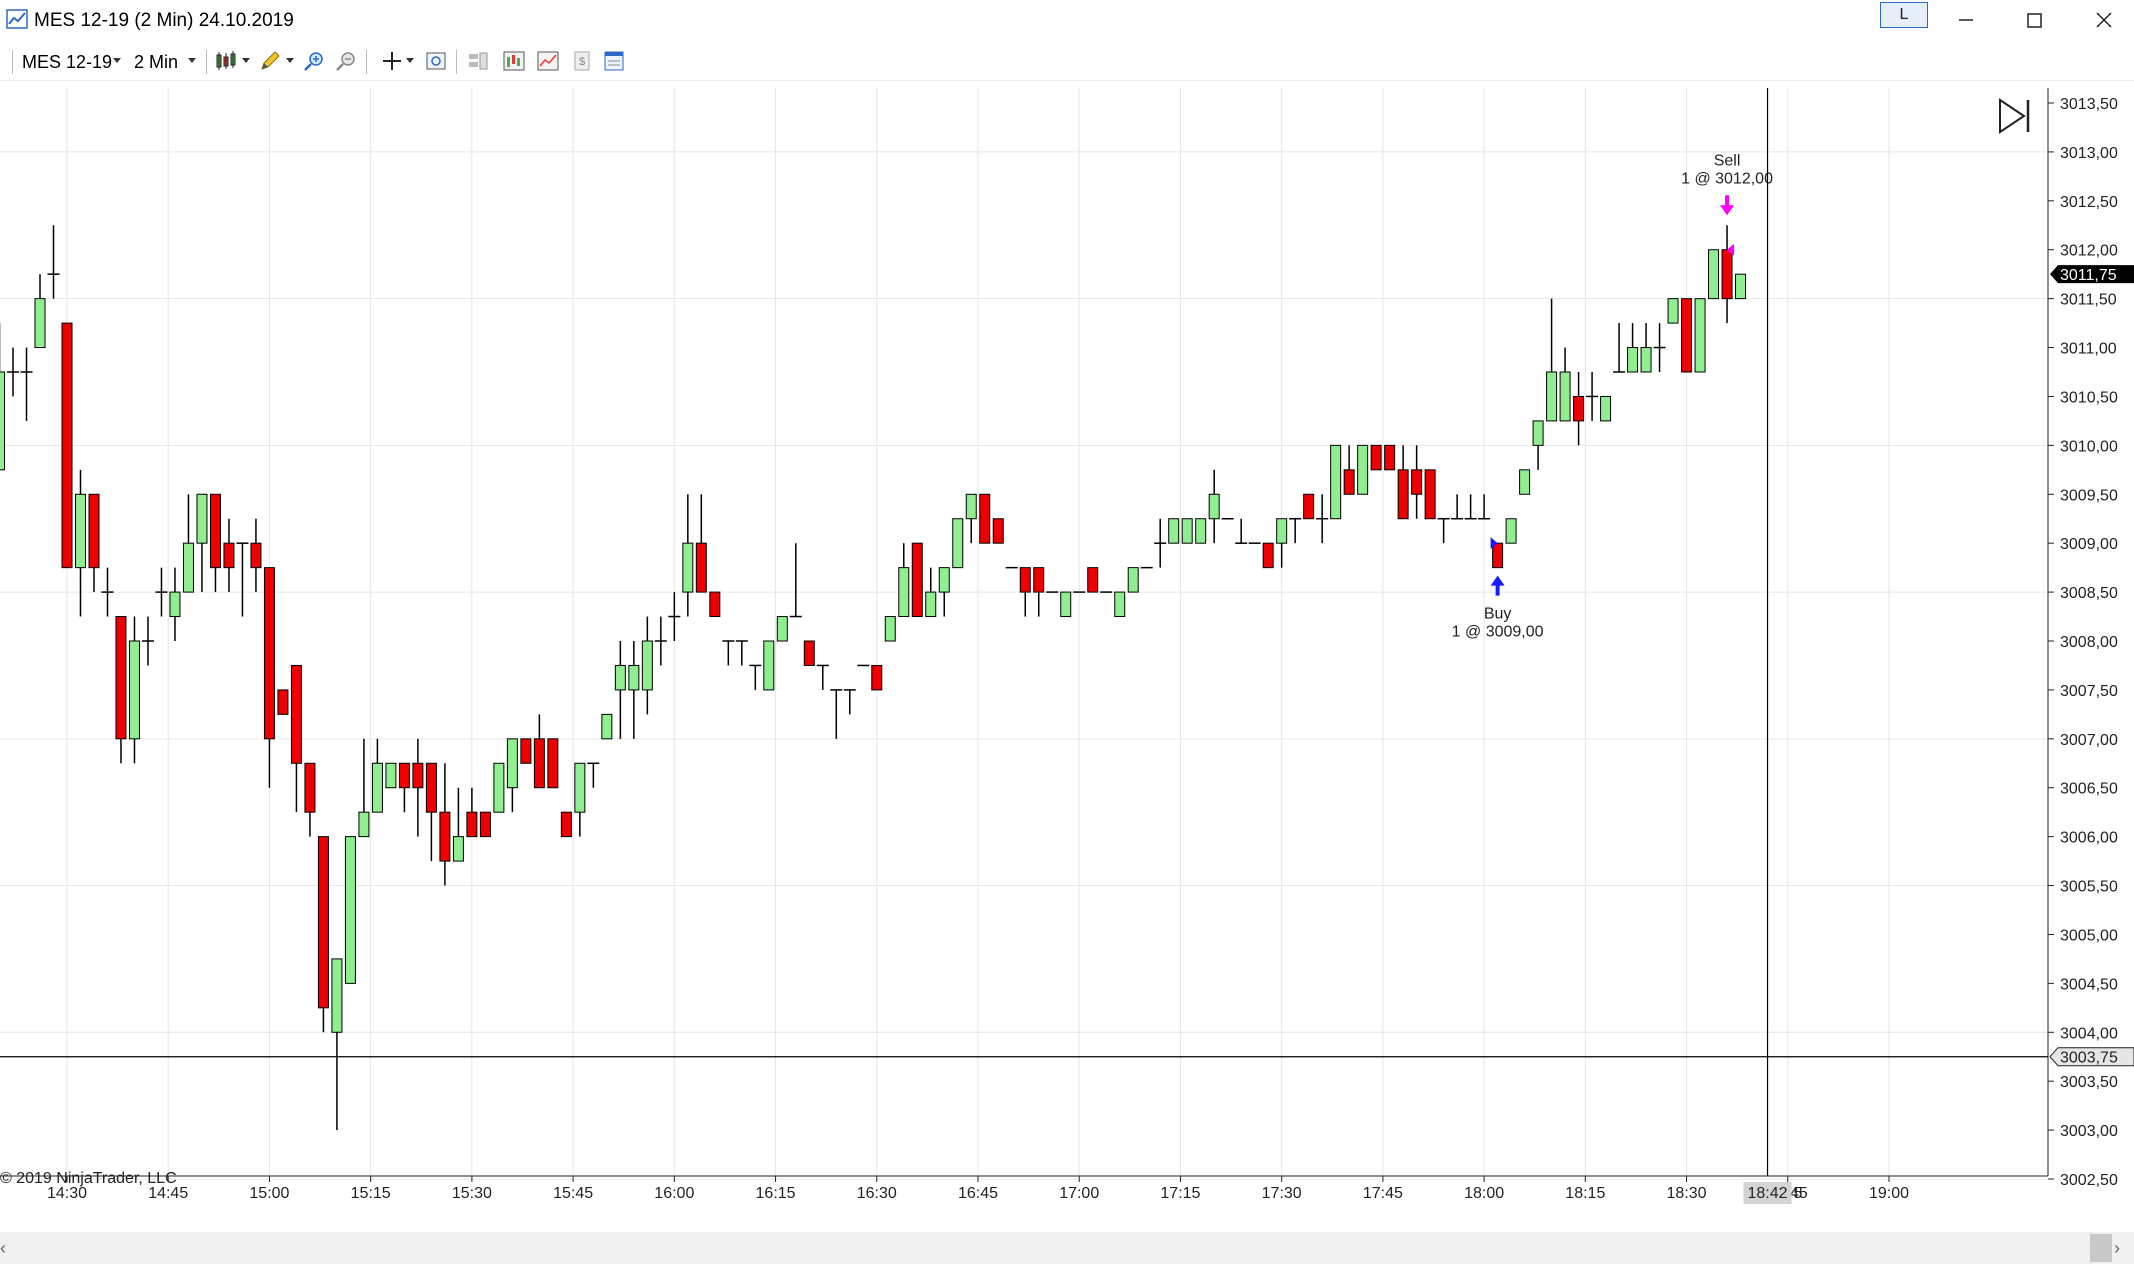 Image resolution: width=2134 pixels, height=1264 pixels. Describe the element at coordinates (1067, 1248) in the screenshot. I see `horizontal-scrollbar: ‹ ›` at that location.